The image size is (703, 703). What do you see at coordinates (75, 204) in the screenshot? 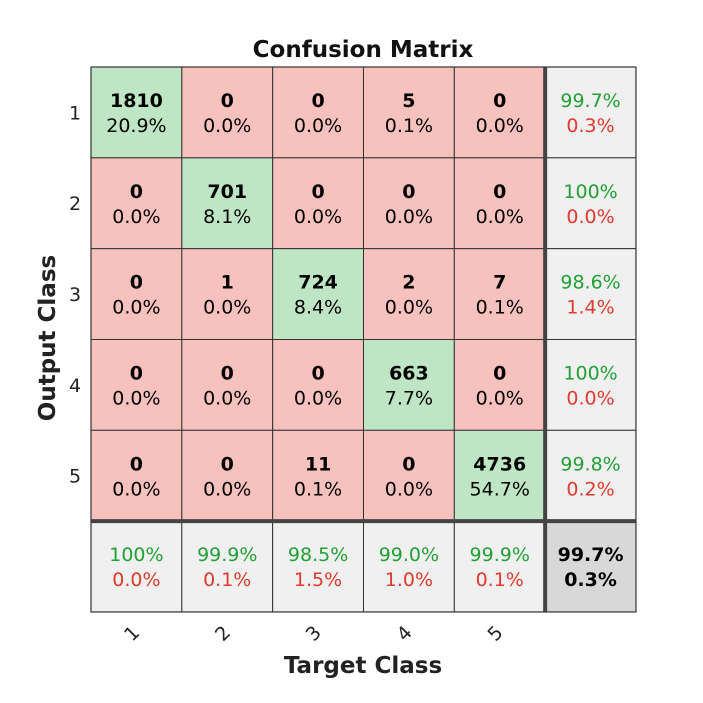
I see `y-tick-label: 2` at bounding box center [75, 204].